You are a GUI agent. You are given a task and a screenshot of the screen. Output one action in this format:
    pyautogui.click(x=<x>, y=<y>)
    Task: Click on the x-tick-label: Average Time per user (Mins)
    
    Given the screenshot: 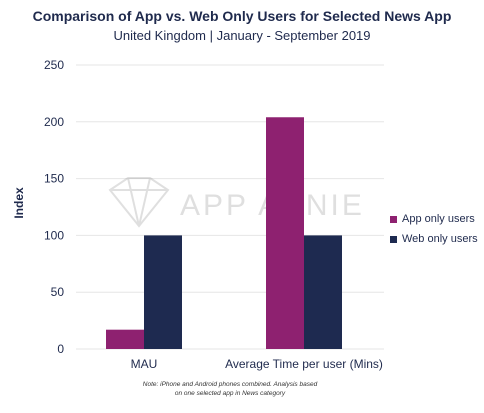 What is the action you would take?
    pyautogui.click(x=304, y=364)
    